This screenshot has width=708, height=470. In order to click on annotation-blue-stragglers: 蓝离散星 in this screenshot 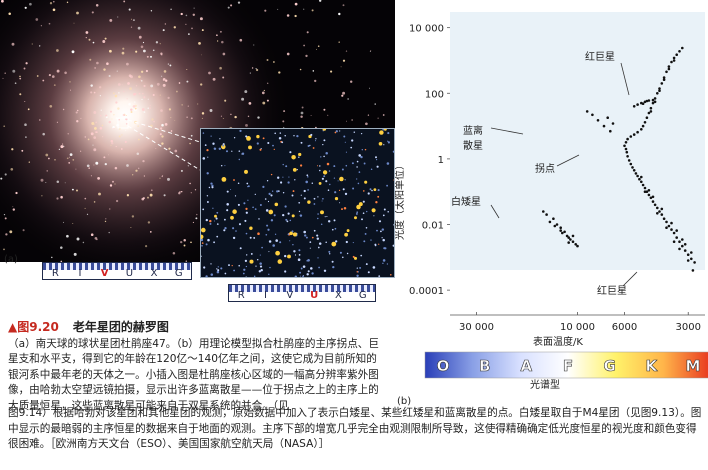, I will do `click(473, 138)`.